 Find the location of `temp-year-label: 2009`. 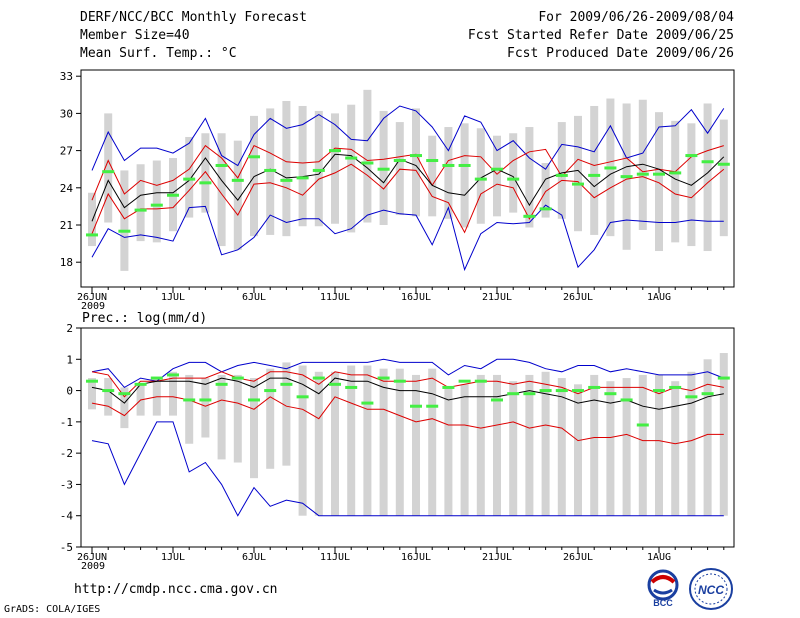

temp-year-label: 2009 is located at coordinates (93, 306).